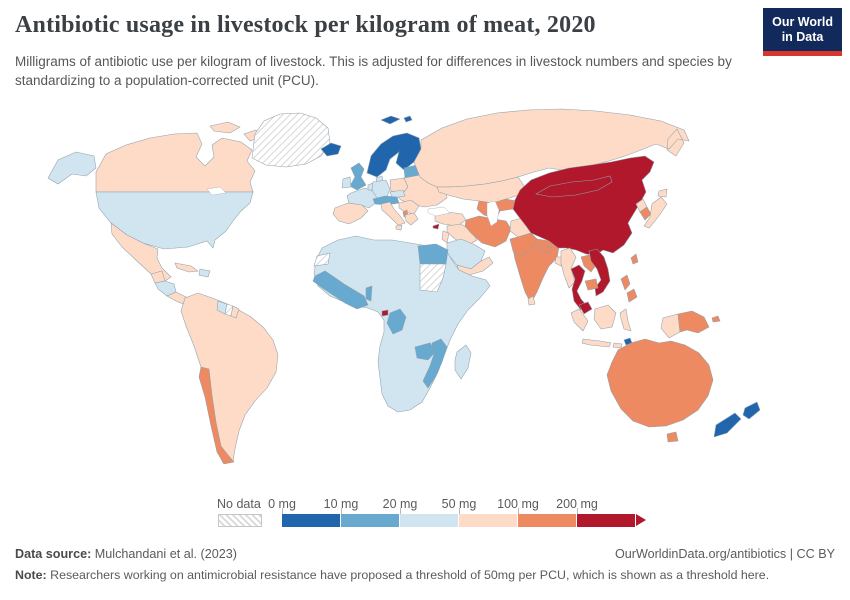 This screenshot has width=850, height=600. What do you see at coordinates (672, 437) in the screenshot?
I see `country-tasmania` at bounding box center [672, 437].